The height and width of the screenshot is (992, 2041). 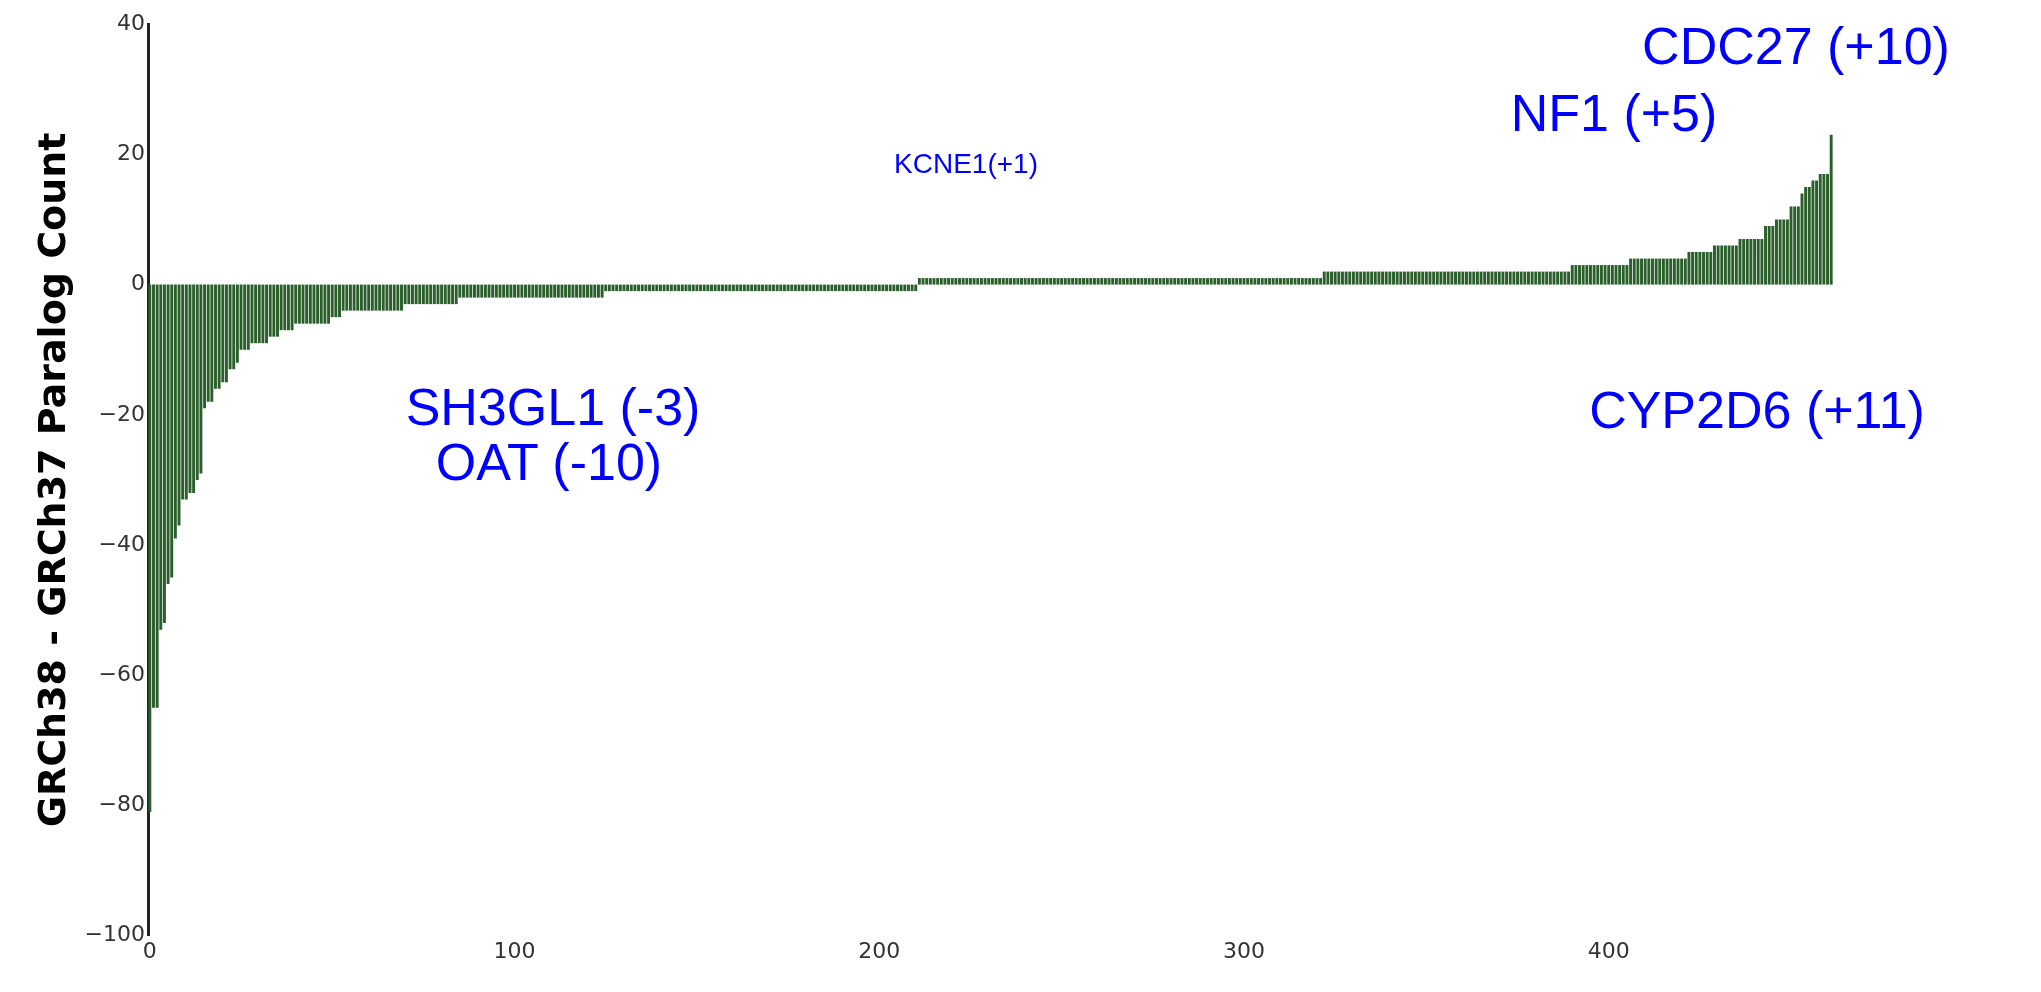 What do you see at coordinates (514, 950) in the screenshot?
I see `x-tick-label: 100` at bounding box center [514, 950].